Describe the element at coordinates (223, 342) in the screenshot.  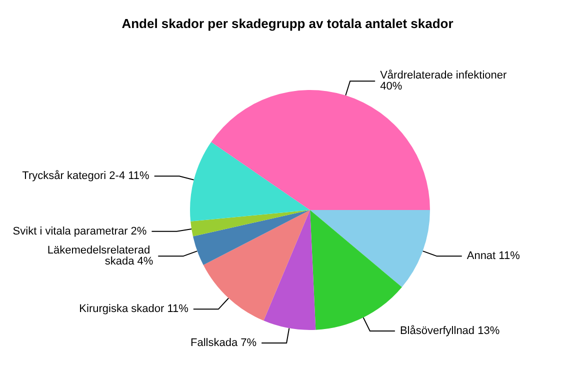
I see `slice-label: Fallskada 7%` at that location.